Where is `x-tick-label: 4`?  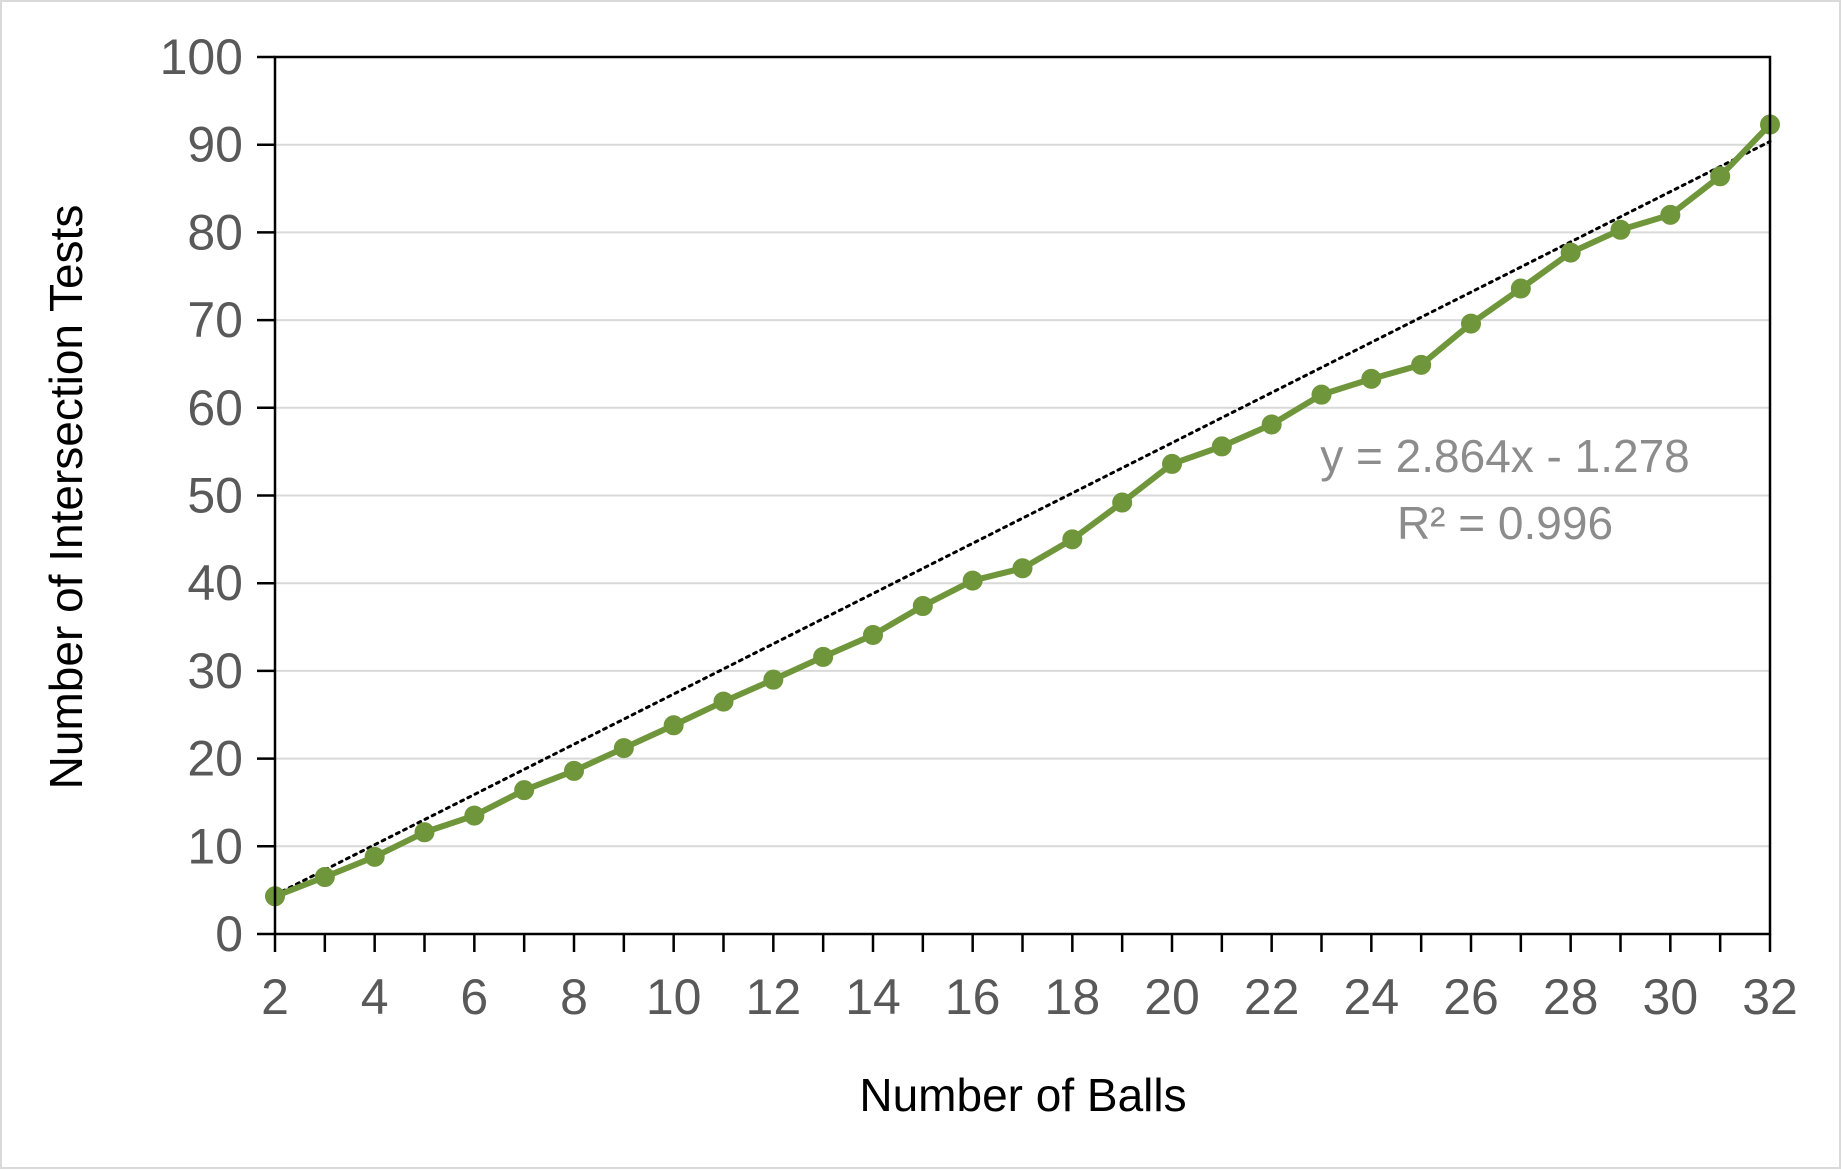 x-tick-label: 4 is located at coordinates (375, 997).